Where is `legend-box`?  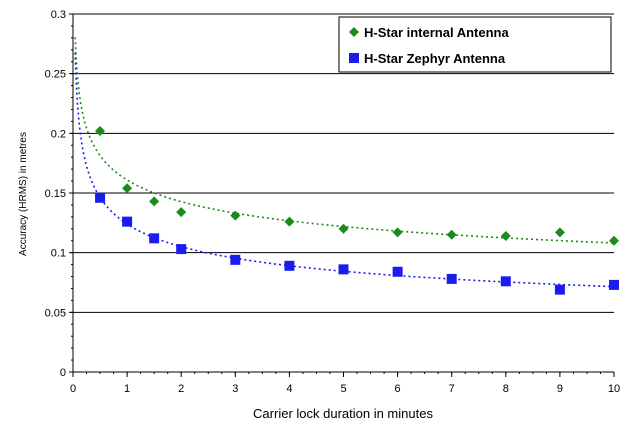
legend-box is located at coordinates (475, 44).